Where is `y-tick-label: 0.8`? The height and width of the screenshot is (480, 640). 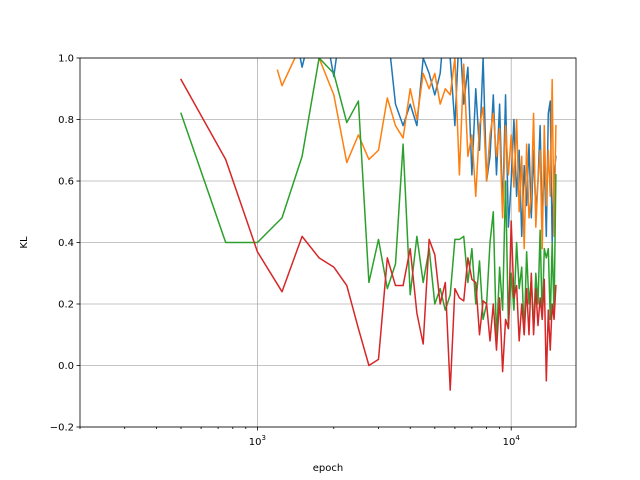 y-tick-label: 0.8 is located at coordinates (66, 120).